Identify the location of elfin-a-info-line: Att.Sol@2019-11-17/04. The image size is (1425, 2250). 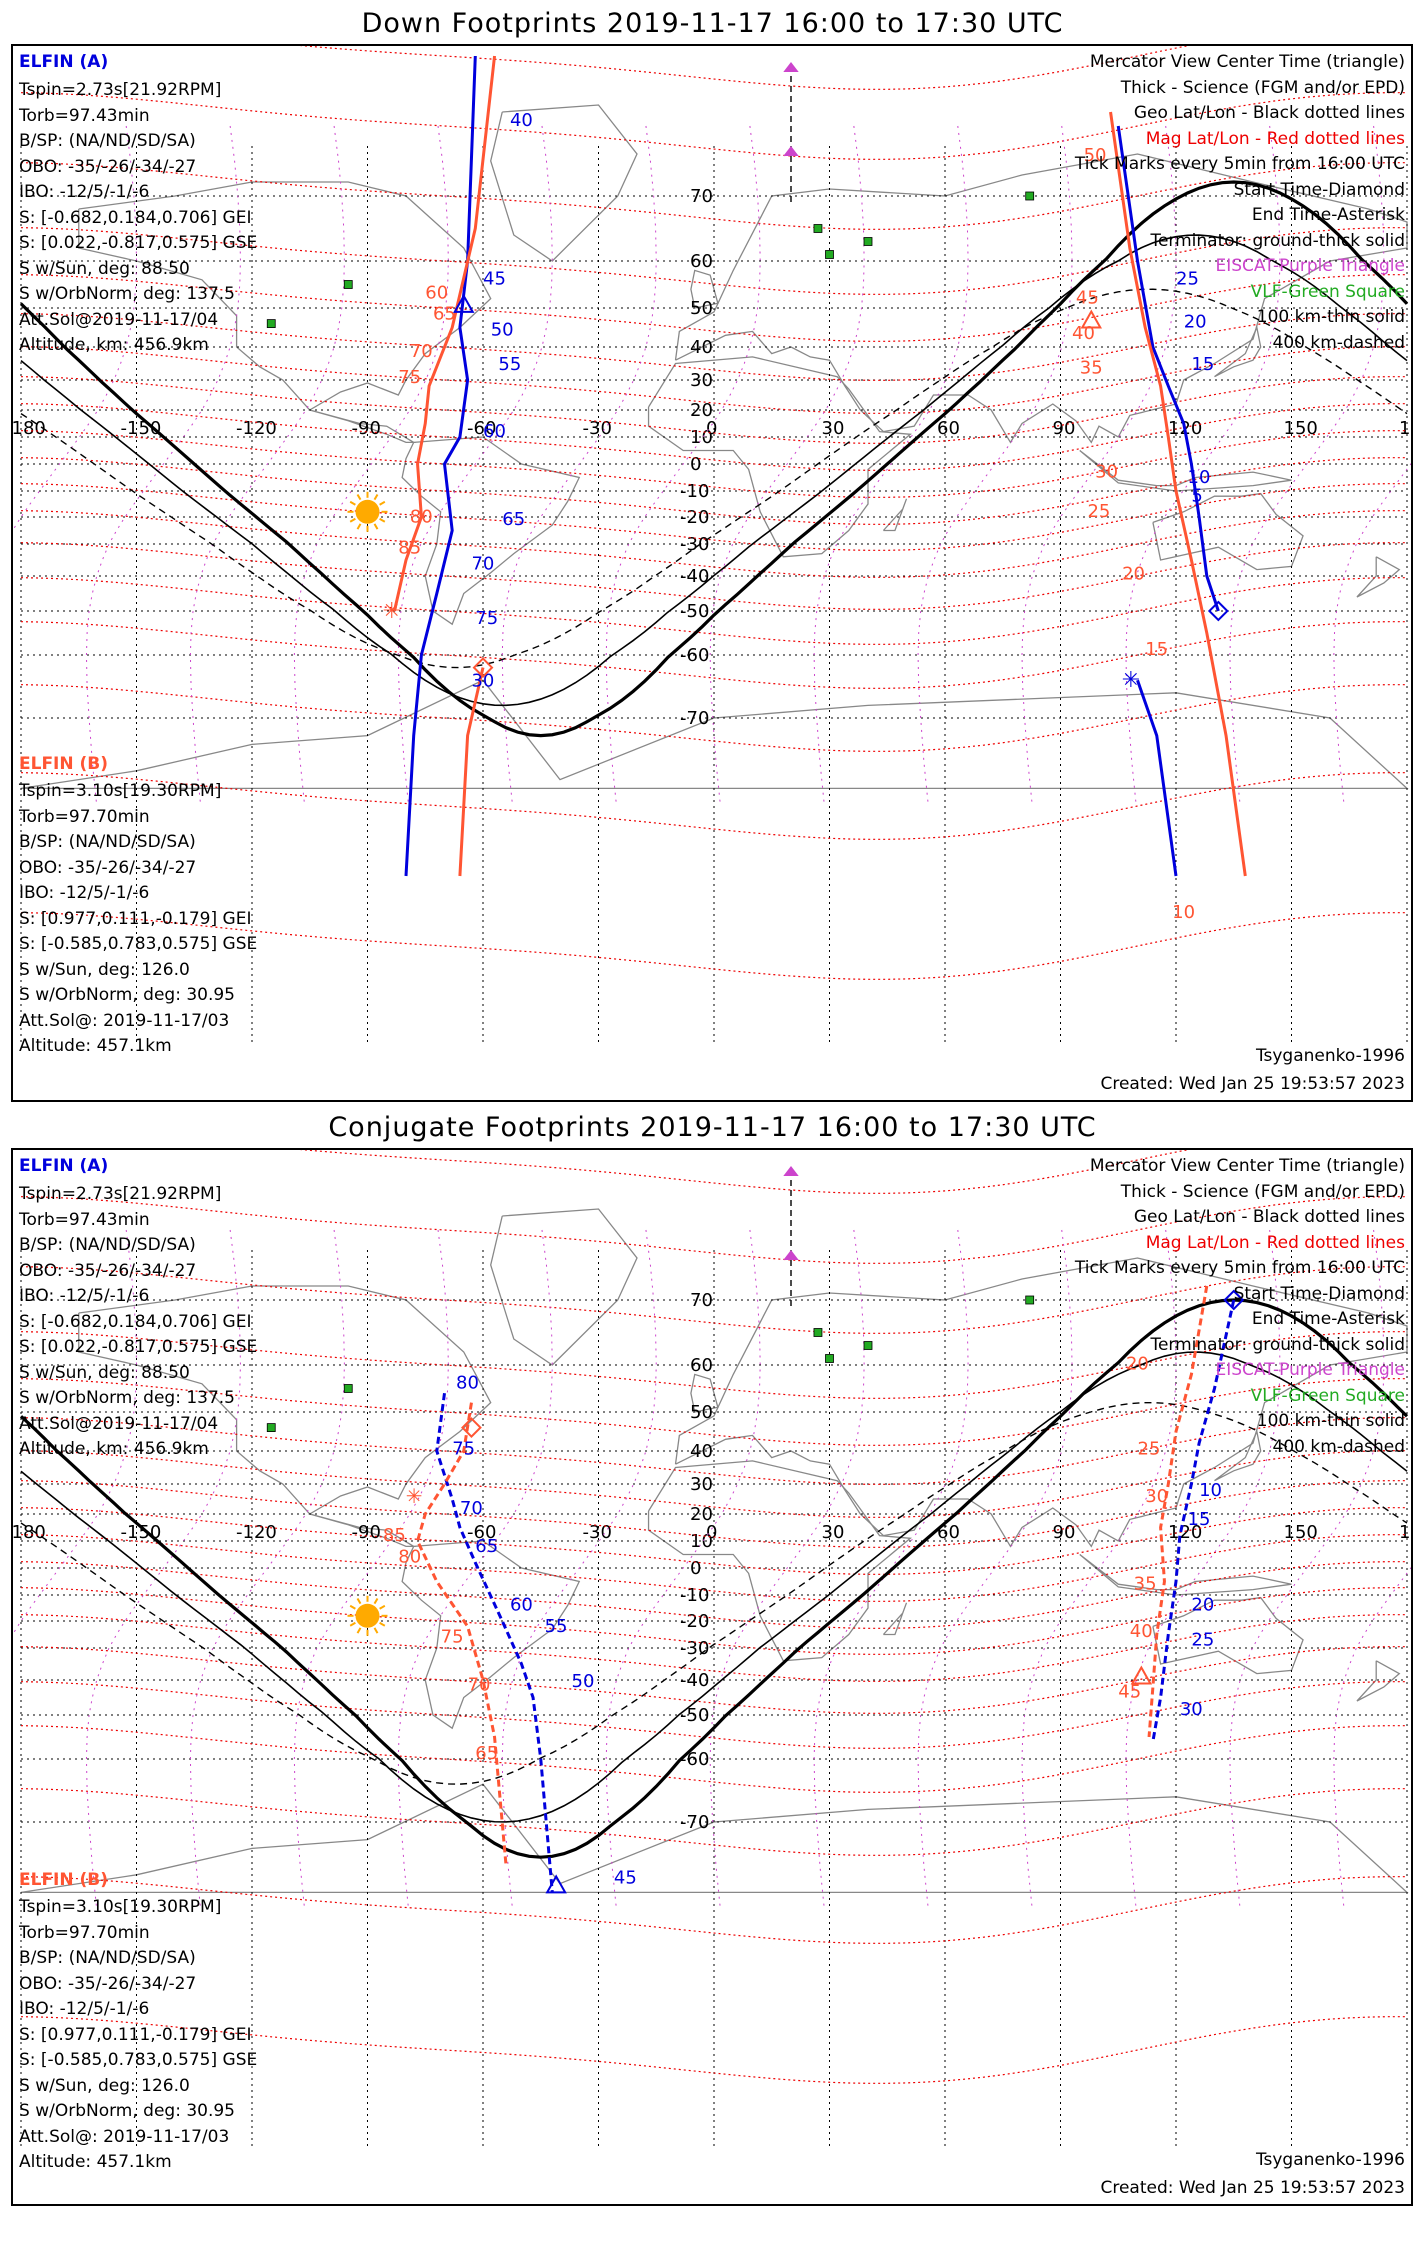
(119, 319).